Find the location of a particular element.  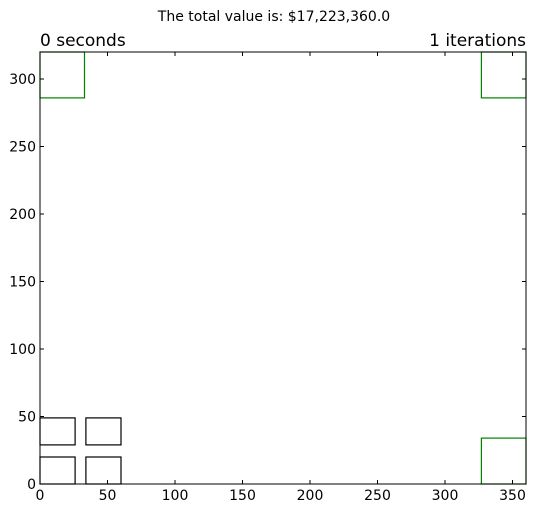

x-tick-label: 150 is located at coordinates (242, 496).